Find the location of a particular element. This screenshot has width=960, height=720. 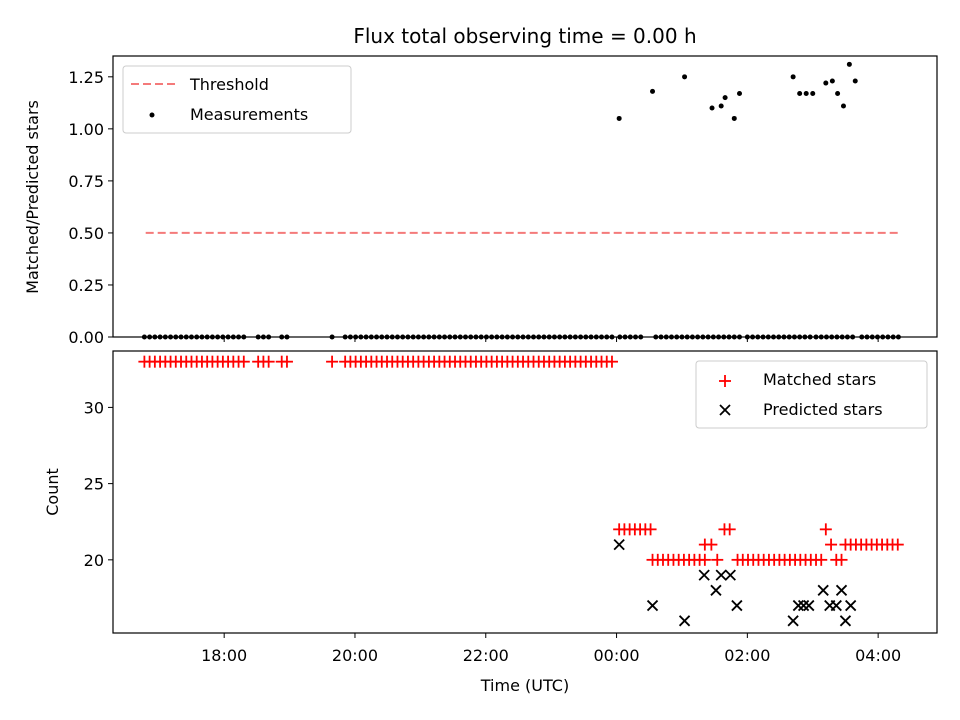

bottom-legend-box is located at coordinates (811, 394).